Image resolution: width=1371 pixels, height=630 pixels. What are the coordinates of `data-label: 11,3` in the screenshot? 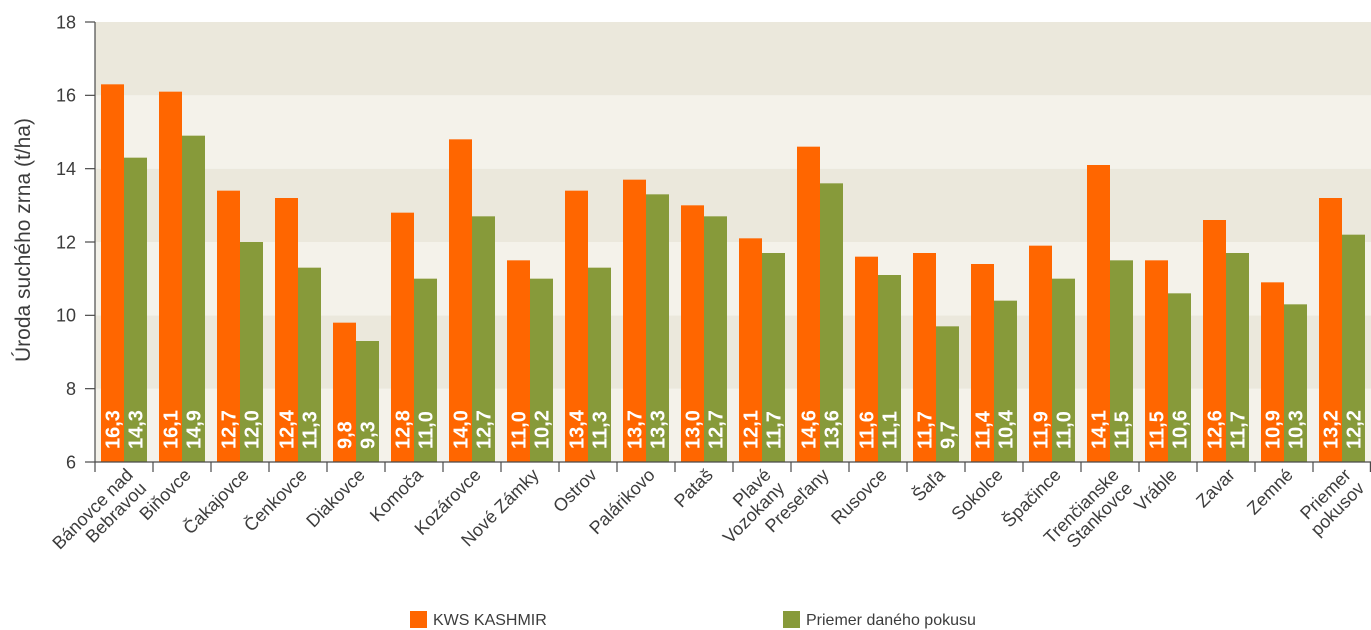 It's located at (311, 430).